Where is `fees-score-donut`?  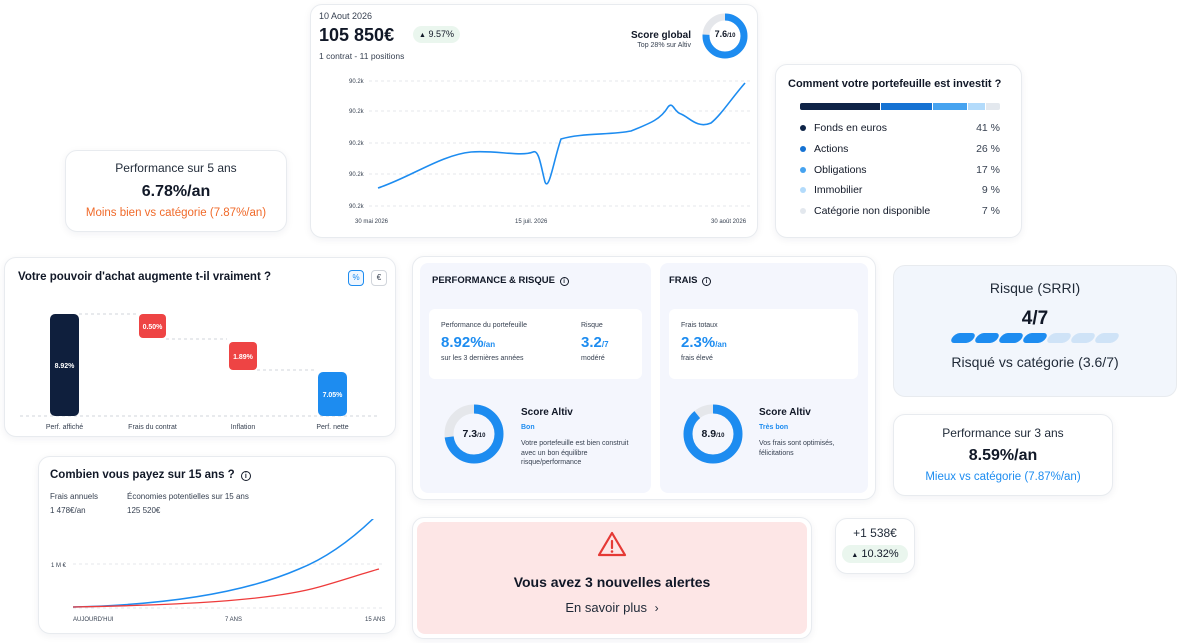 fees-score-donut is located at coordinates (713, 434).